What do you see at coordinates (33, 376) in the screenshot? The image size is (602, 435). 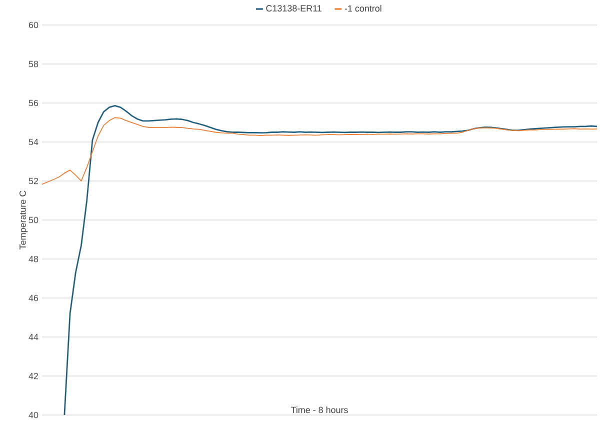 I see `y-tick-label: 42` at bounding box center [33, 376].